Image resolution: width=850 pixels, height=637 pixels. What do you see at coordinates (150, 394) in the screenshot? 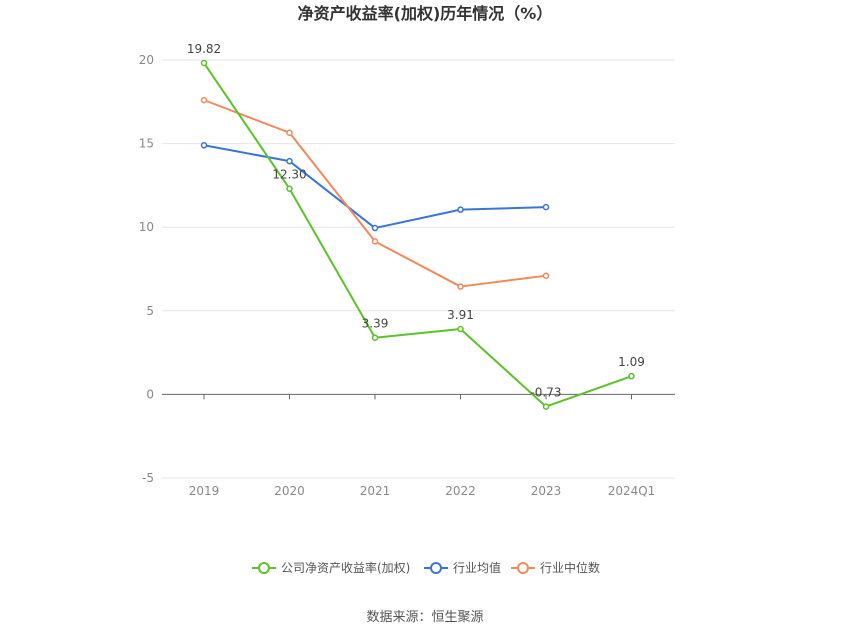
I see `y-tick-label: 0` at bounding box center [150, 394].